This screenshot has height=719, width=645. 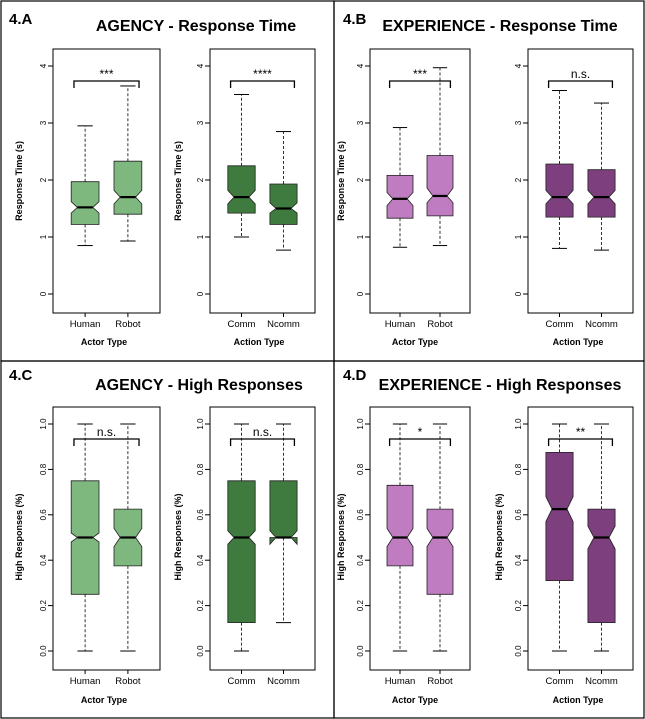 I want to click on panel-title-b: EXPERIENCE - Response Time, so click(x=499, y=26).